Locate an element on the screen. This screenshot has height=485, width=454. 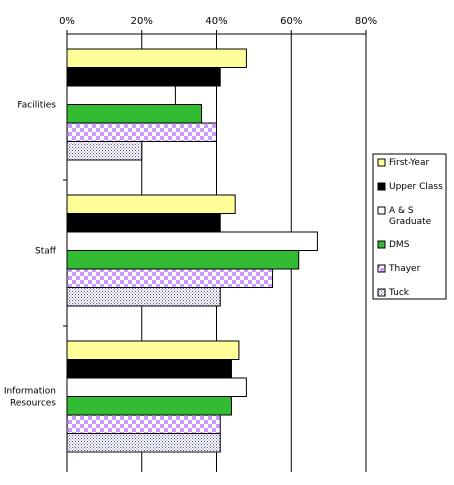
category-labels: Facilities Staff Information Resources is located at coordinates (30, 255).